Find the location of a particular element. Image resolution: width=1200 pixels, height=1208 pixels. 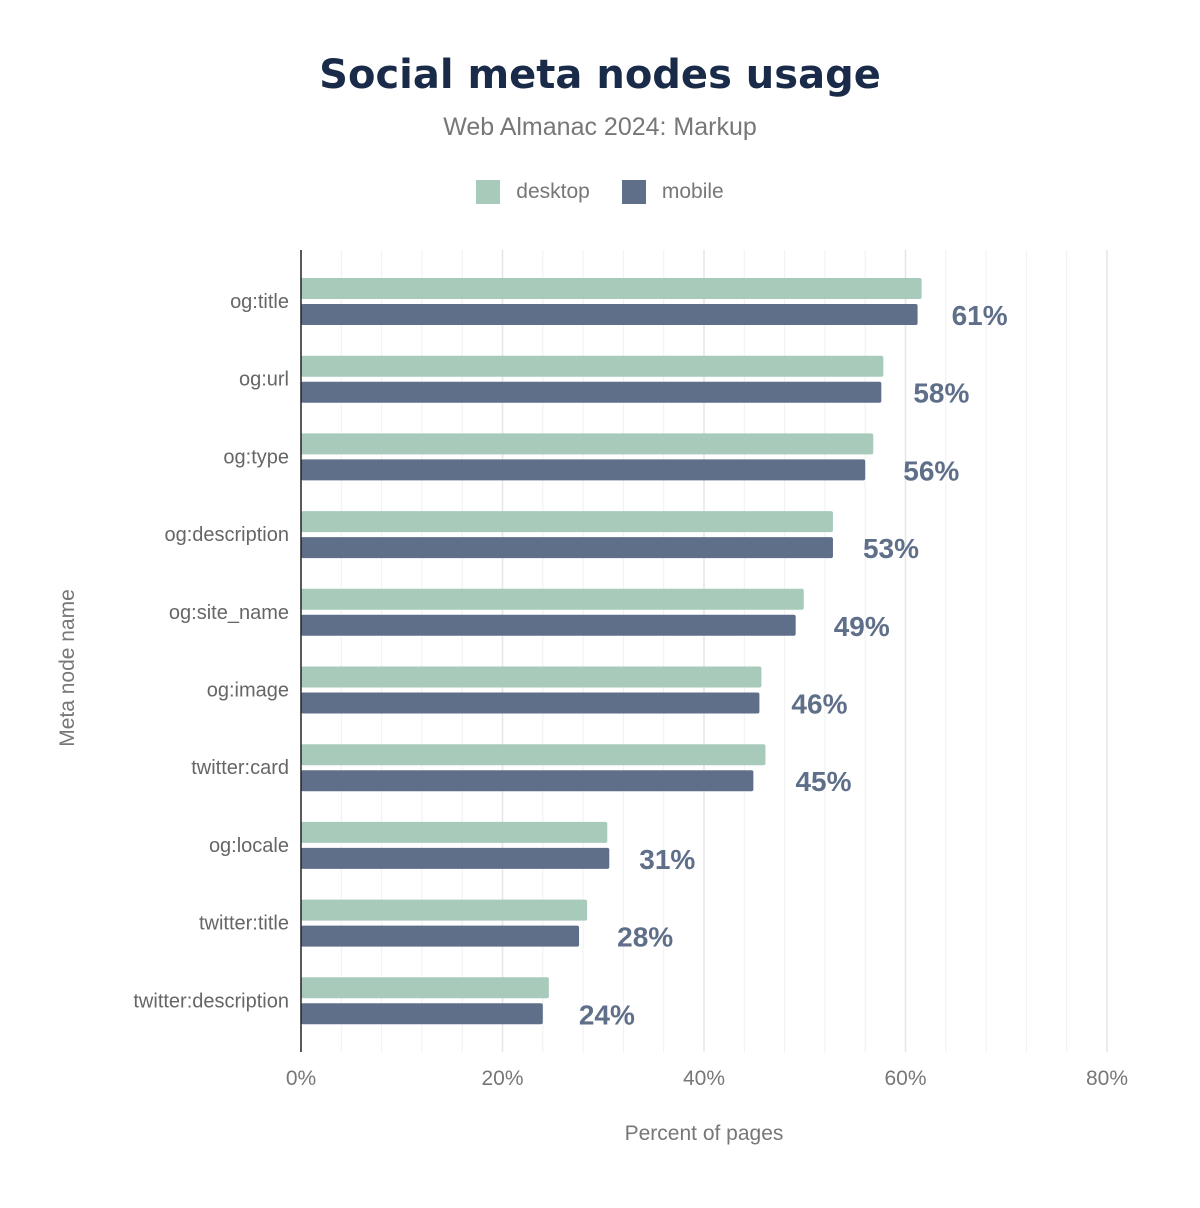

category-label: twitter:title is located at coordinates (244, 924).